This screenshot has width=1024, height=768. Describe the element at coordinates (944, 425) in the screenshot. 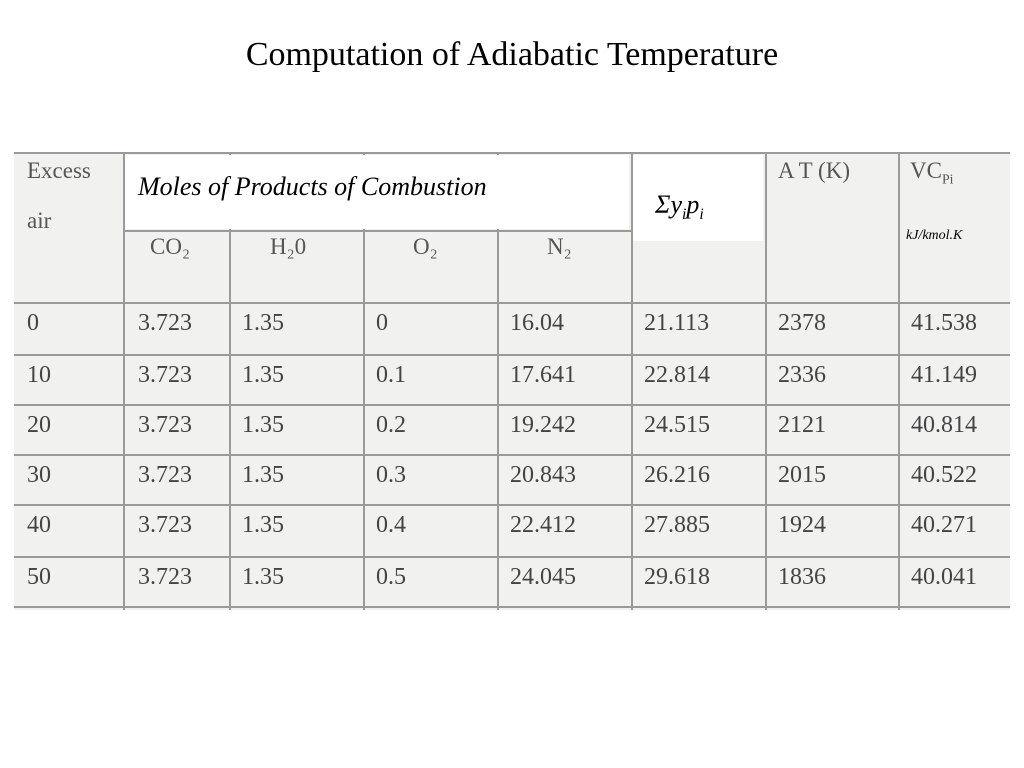

I see `table-cell: 40.814` at that location.